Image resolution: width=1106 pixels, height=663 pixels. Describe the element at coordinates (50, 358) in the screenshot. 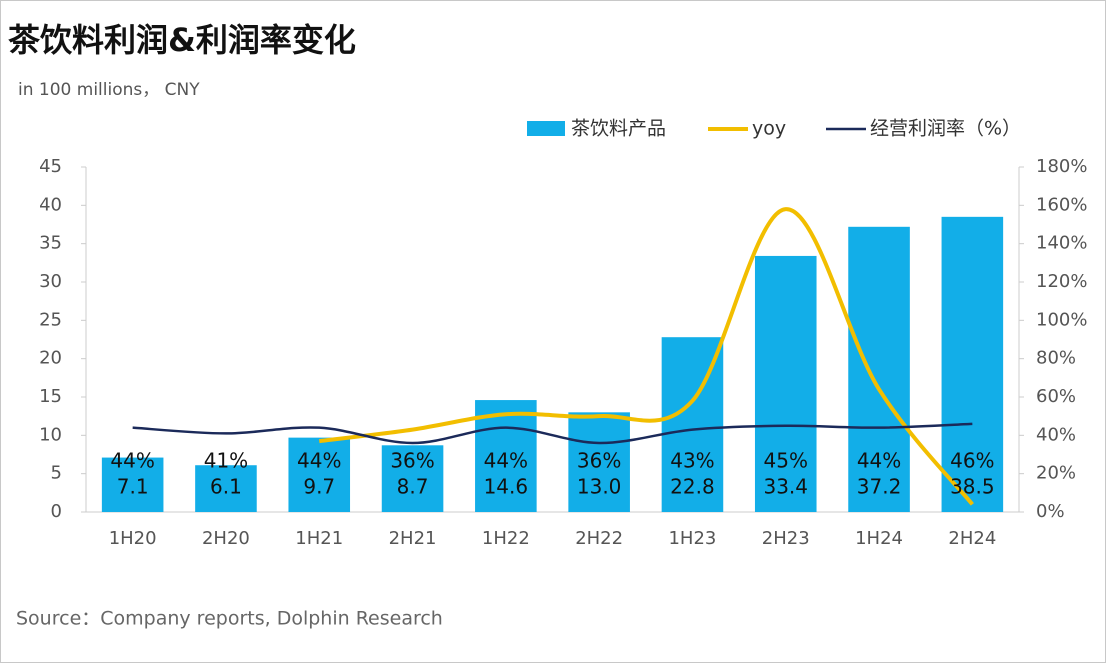

I see `y-tick-label: 20` at that location.